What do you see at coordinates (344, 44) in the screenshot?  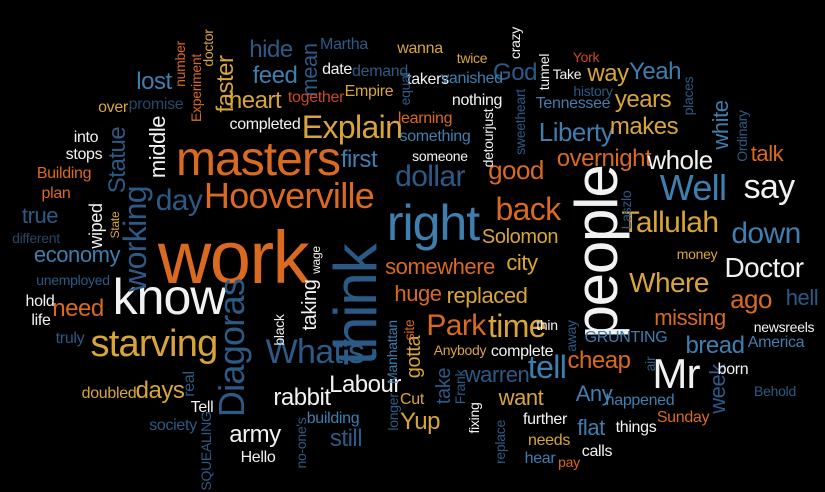 I see `word-martha: Martha` at bounding box center [344, 44].